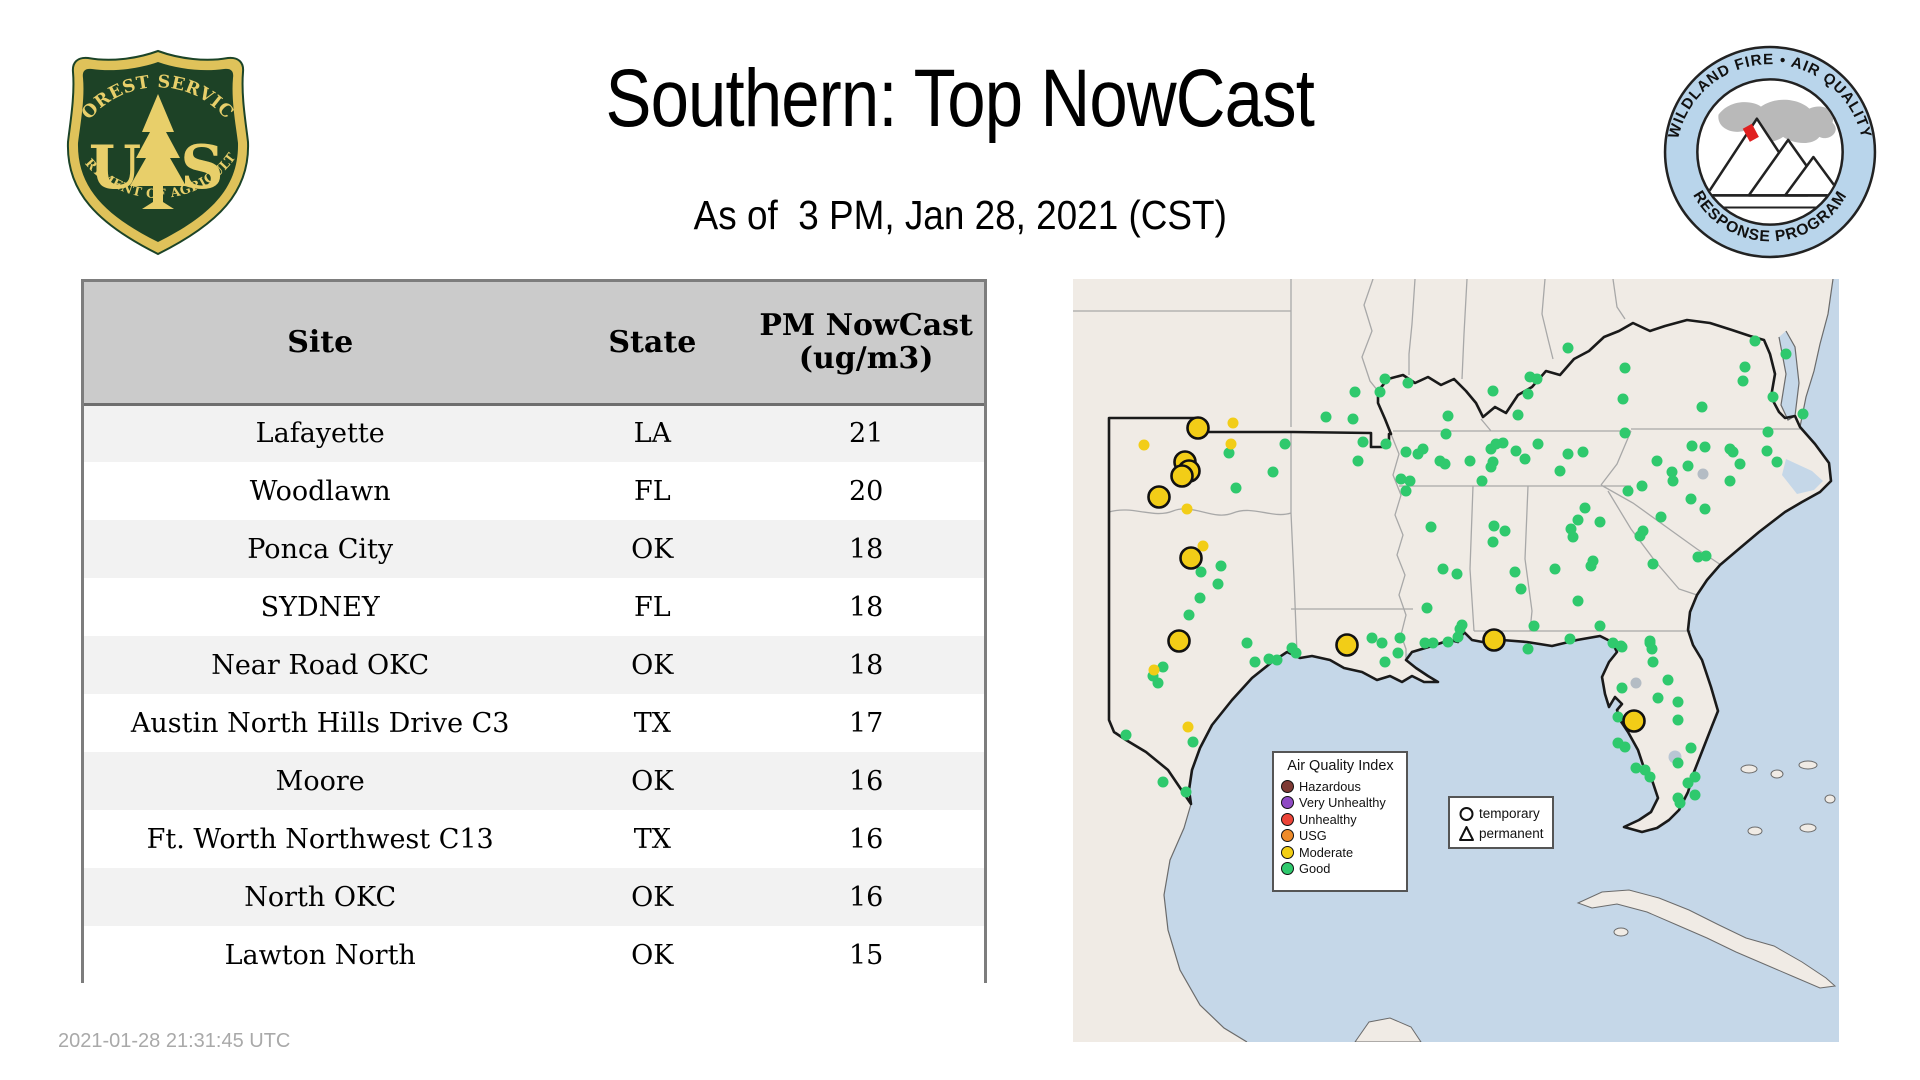 The image size is (1920, 1080). Describe the element at coordinates (1328, 819) in the screenshot. I see `aqi-legend-label: Unhealthy` at that location.